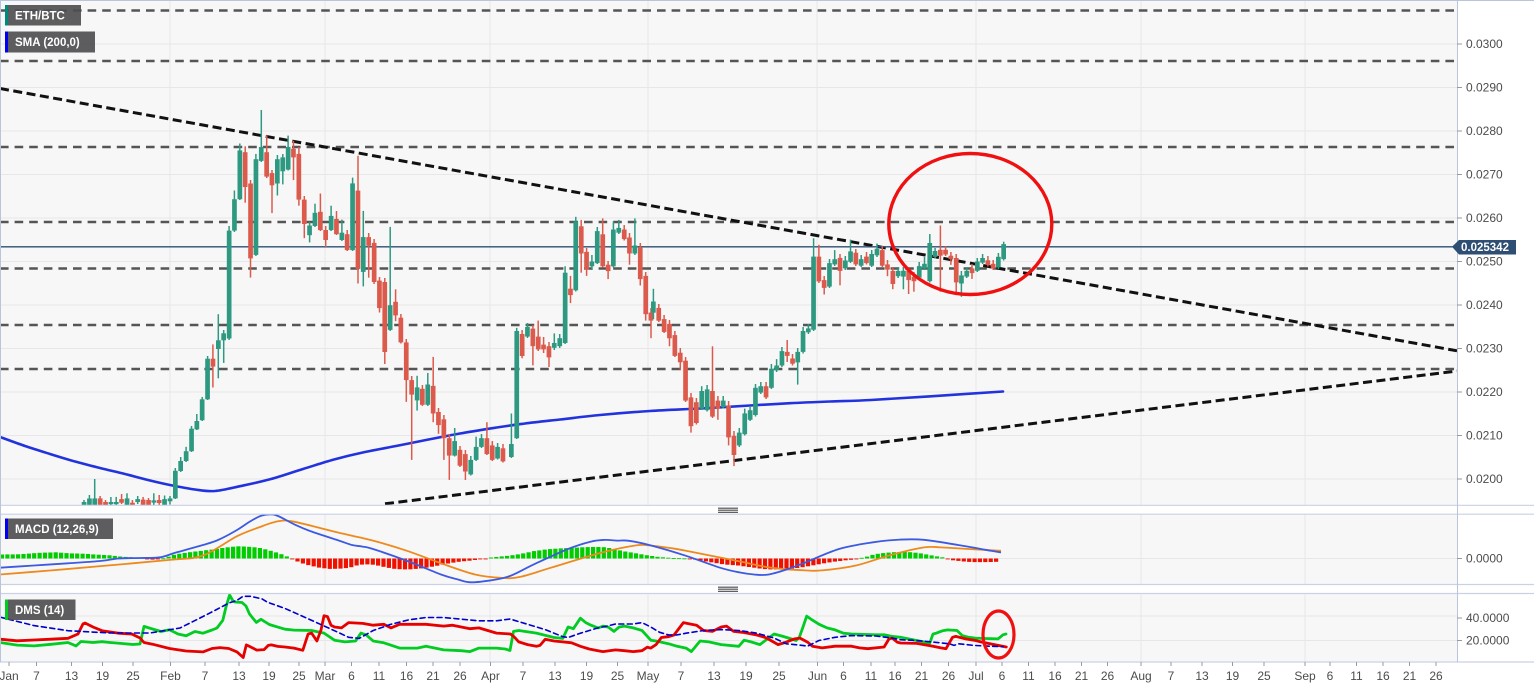 The height and width of the screenshot is (689, 1534). Describe the element at coordinates (325, 676) in the screenshot. I see `svg-text: Mar` at that location.